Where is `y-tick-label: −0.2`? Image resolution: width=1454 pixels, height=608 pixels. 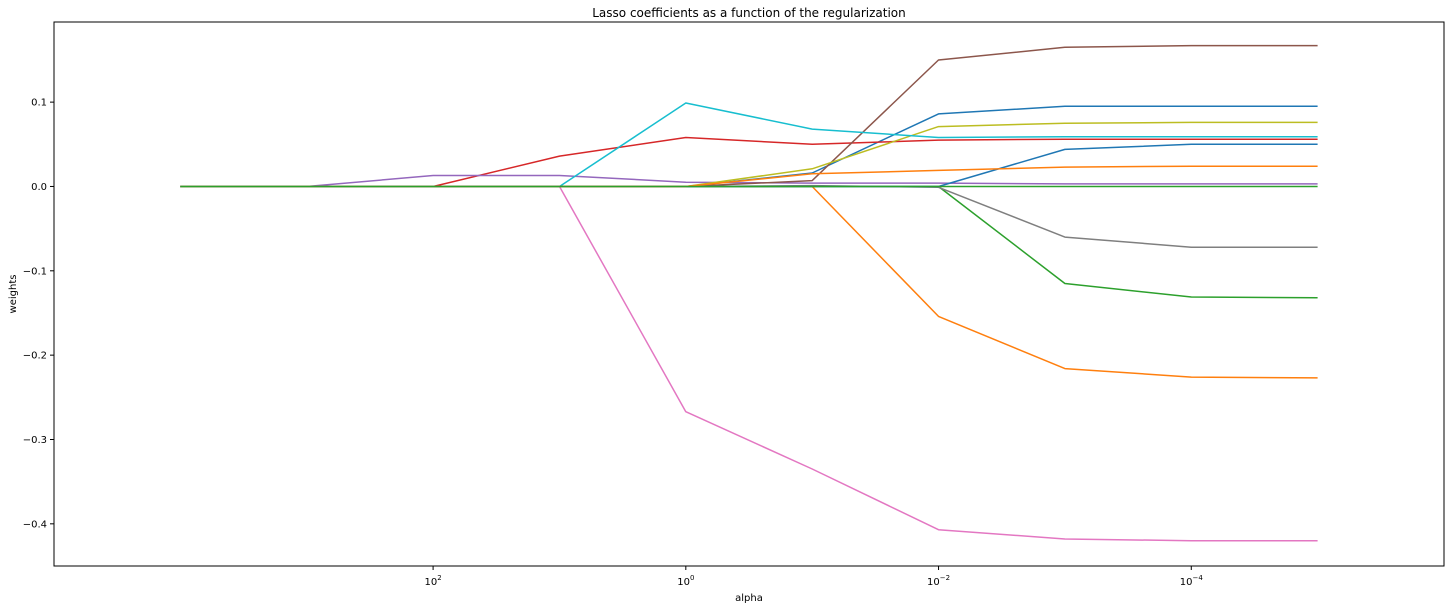 y-tick-label: −0.2 is located at coordinates (35, 356).